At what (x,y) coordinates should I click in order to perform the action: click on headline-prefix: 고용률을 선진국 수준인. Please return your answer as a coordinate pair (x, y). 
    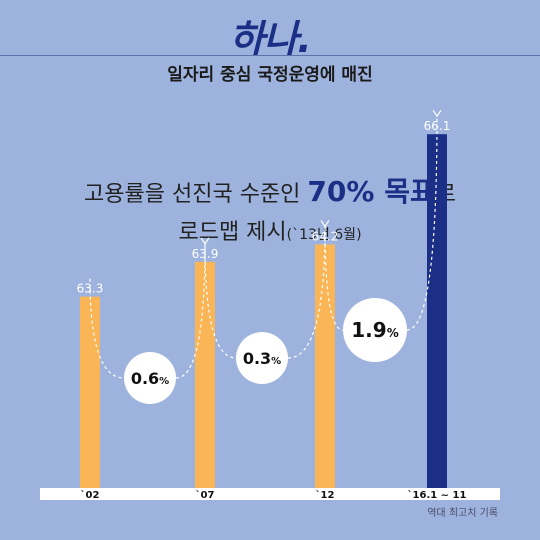
    Looking at the image, I should click on (196, 194).